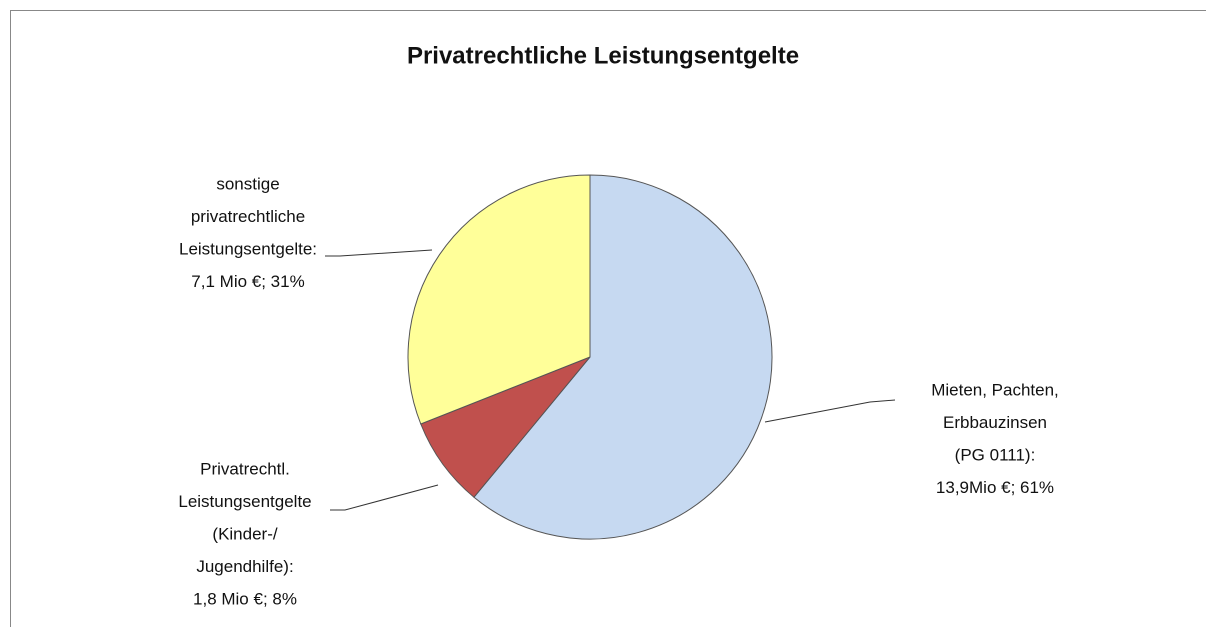 The width and height of the screenshot is (1206, 627). What do you see at coordinates (603, 55) in the screenshot?
I see `chart-title: Privatrechtliche Leistungsentgelte` at bounding box center [603, 55].